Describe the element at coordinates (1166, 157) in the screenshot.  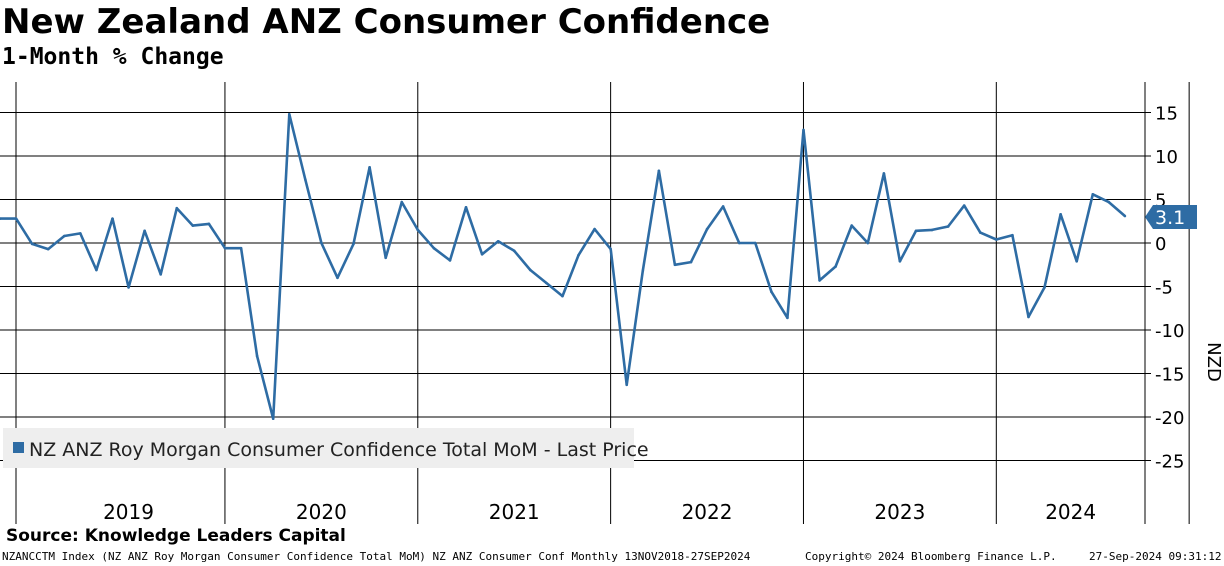
I see `y-tick-label: 10` at that location.